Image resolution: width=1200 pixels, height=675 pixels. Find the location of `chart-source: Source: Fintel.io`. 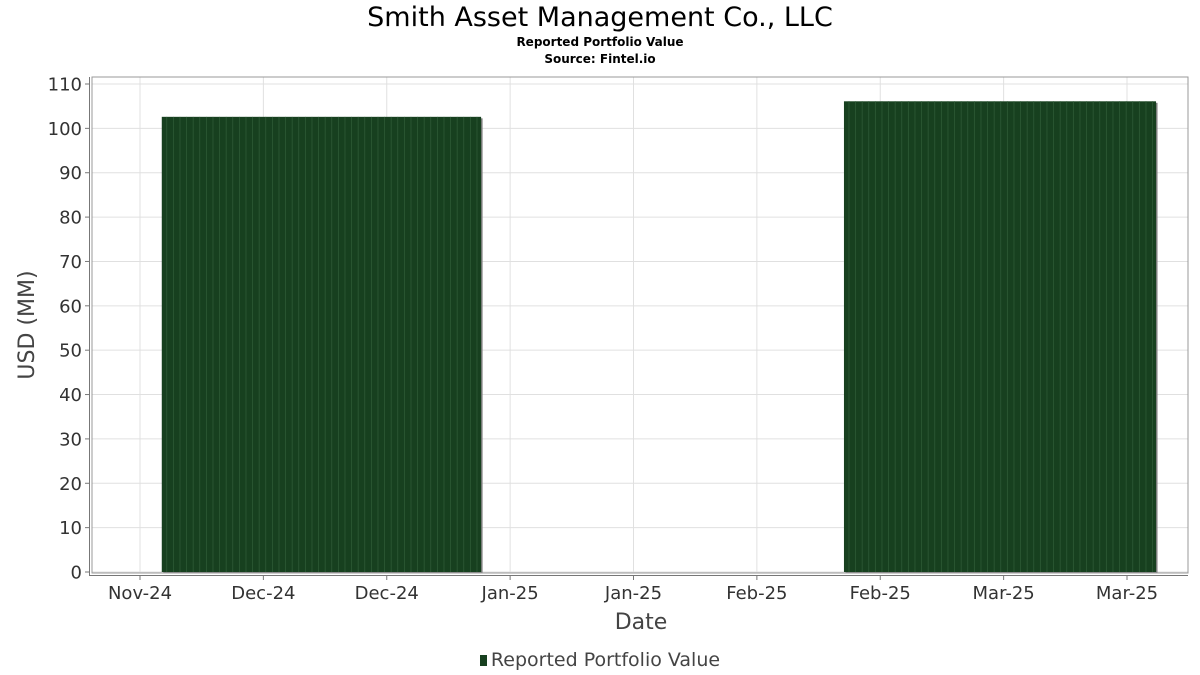

chart-source: Source: Fintel.io is located at coordinates (600, 59).